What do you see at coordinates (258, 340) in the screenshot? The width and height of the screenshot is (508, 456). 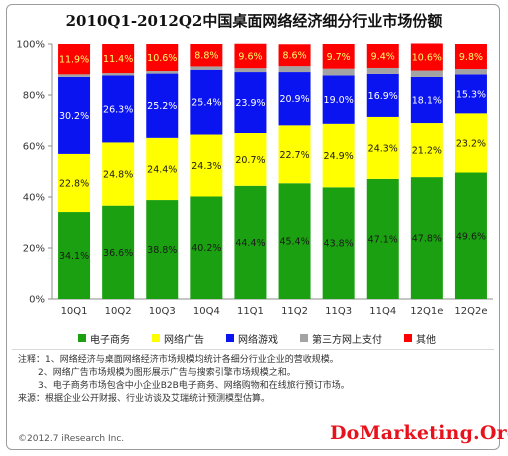 I see `legend-label: 网络游戏` at bounding box center [258, 340].